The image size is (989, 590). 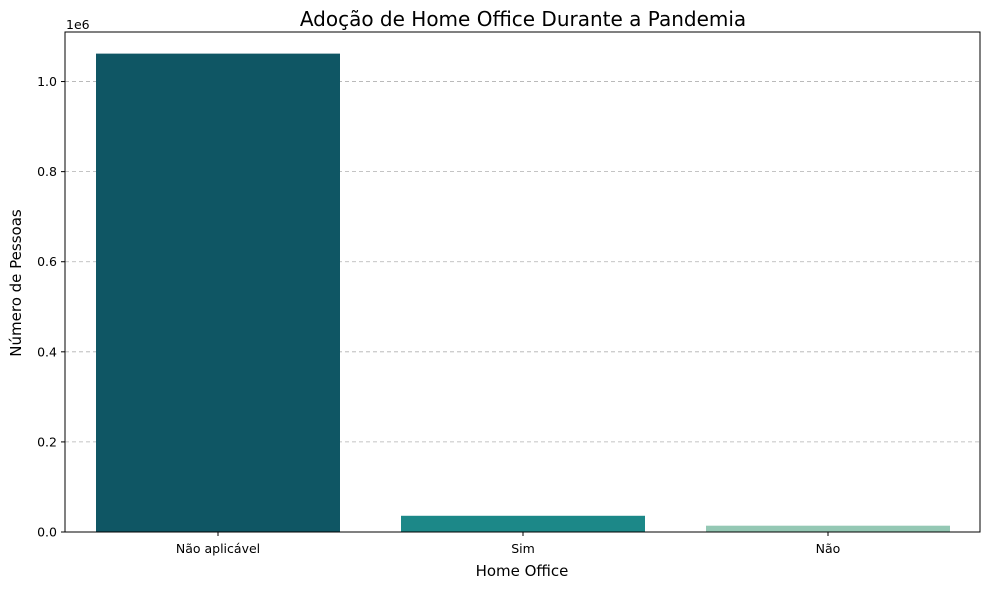 What do you see at coordinates (47, 532) in the screenshot?
I see `y-tick-label: 0.0` at bounding box center [47, 532].